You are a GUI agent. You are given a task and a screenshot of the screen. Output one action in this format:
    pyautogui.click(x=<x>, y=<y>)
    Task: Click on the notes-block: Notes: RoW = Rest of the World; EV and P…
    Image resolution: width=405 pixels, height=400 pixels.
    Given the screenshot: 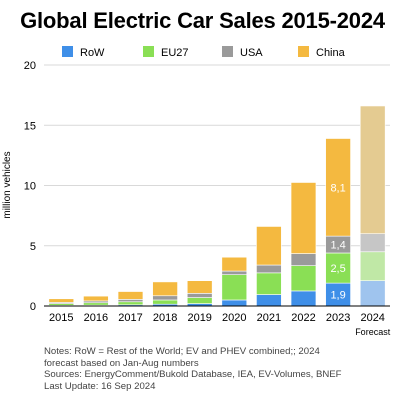 What is the action you would take?
    pyautogui.click(x=193, y=369)
    